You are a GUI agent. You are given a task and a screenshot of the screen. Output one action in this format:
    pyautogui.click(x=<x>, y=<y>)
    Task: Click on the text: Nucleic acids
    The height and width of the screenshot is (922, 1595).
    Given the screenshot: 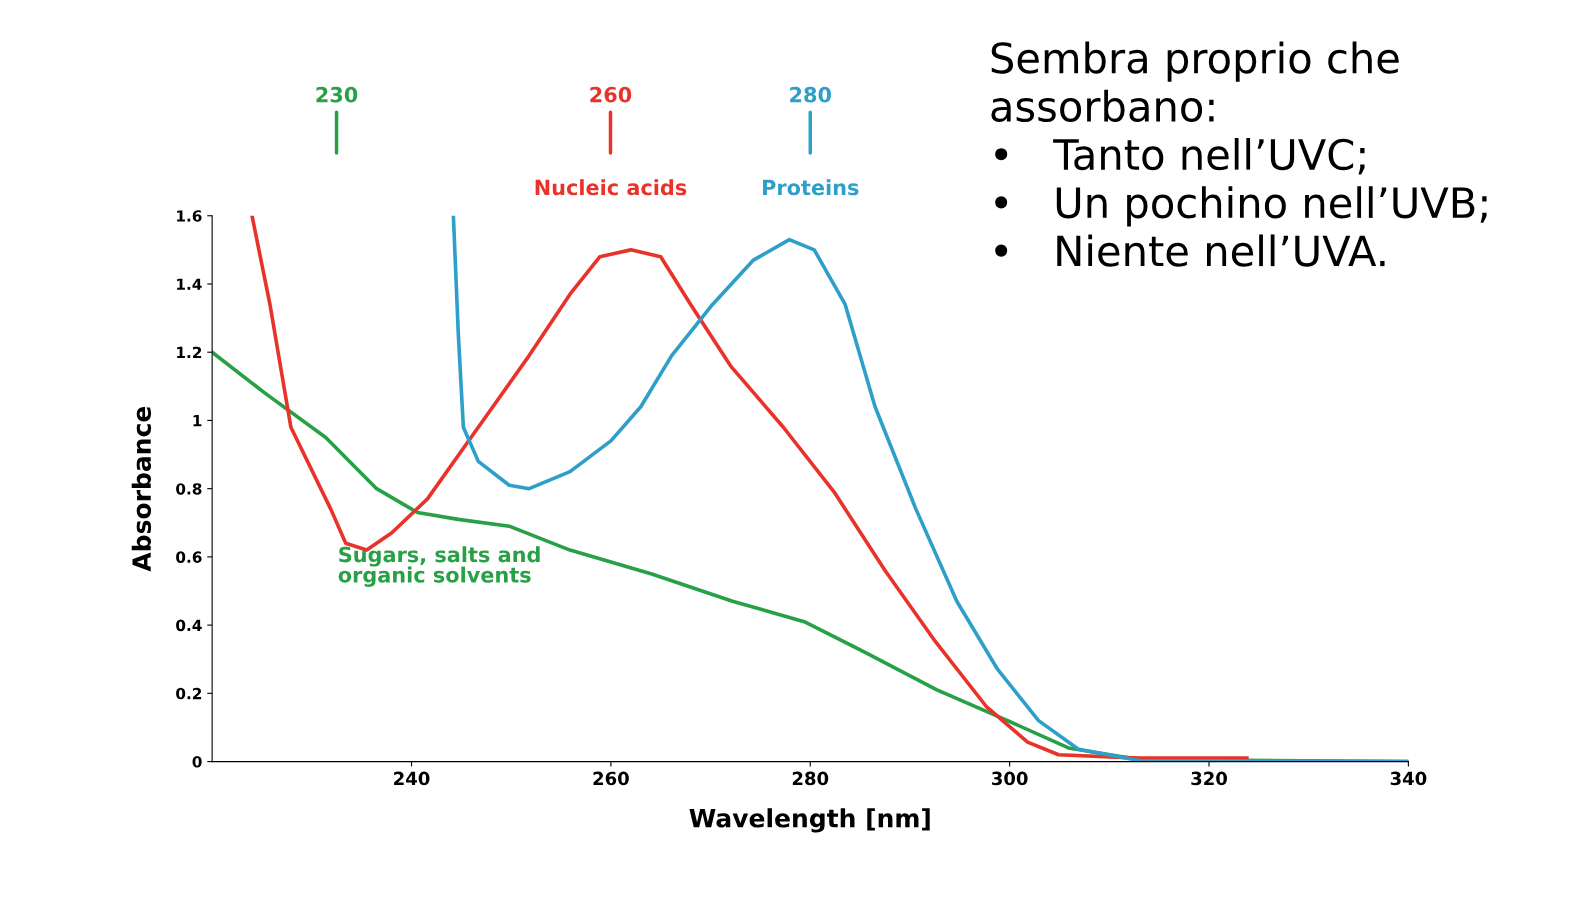 What is the action you would take?
    pyautogui.click(x=611, y=187)
    